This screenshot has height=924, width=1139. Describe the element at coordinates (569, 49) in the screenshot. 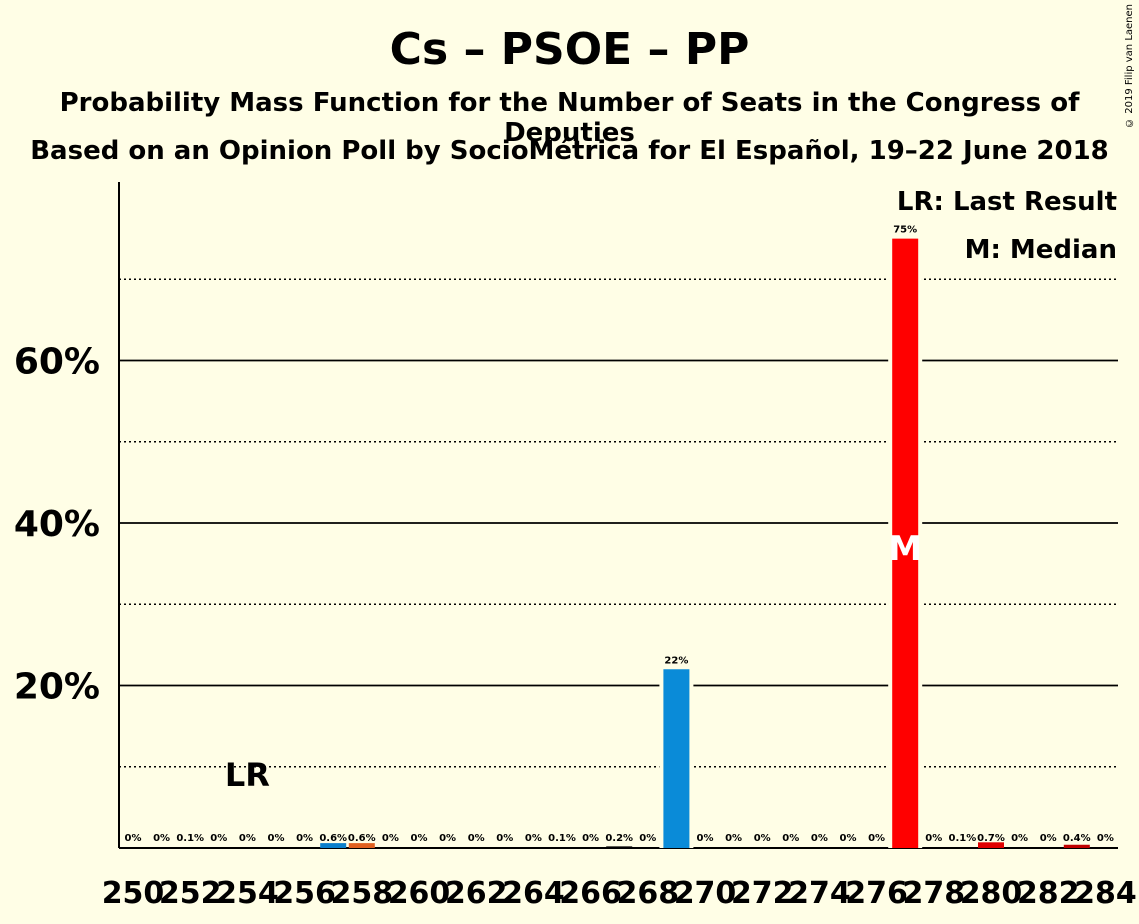

I see `chart-title: Cs – PSOE – PP` at that location.